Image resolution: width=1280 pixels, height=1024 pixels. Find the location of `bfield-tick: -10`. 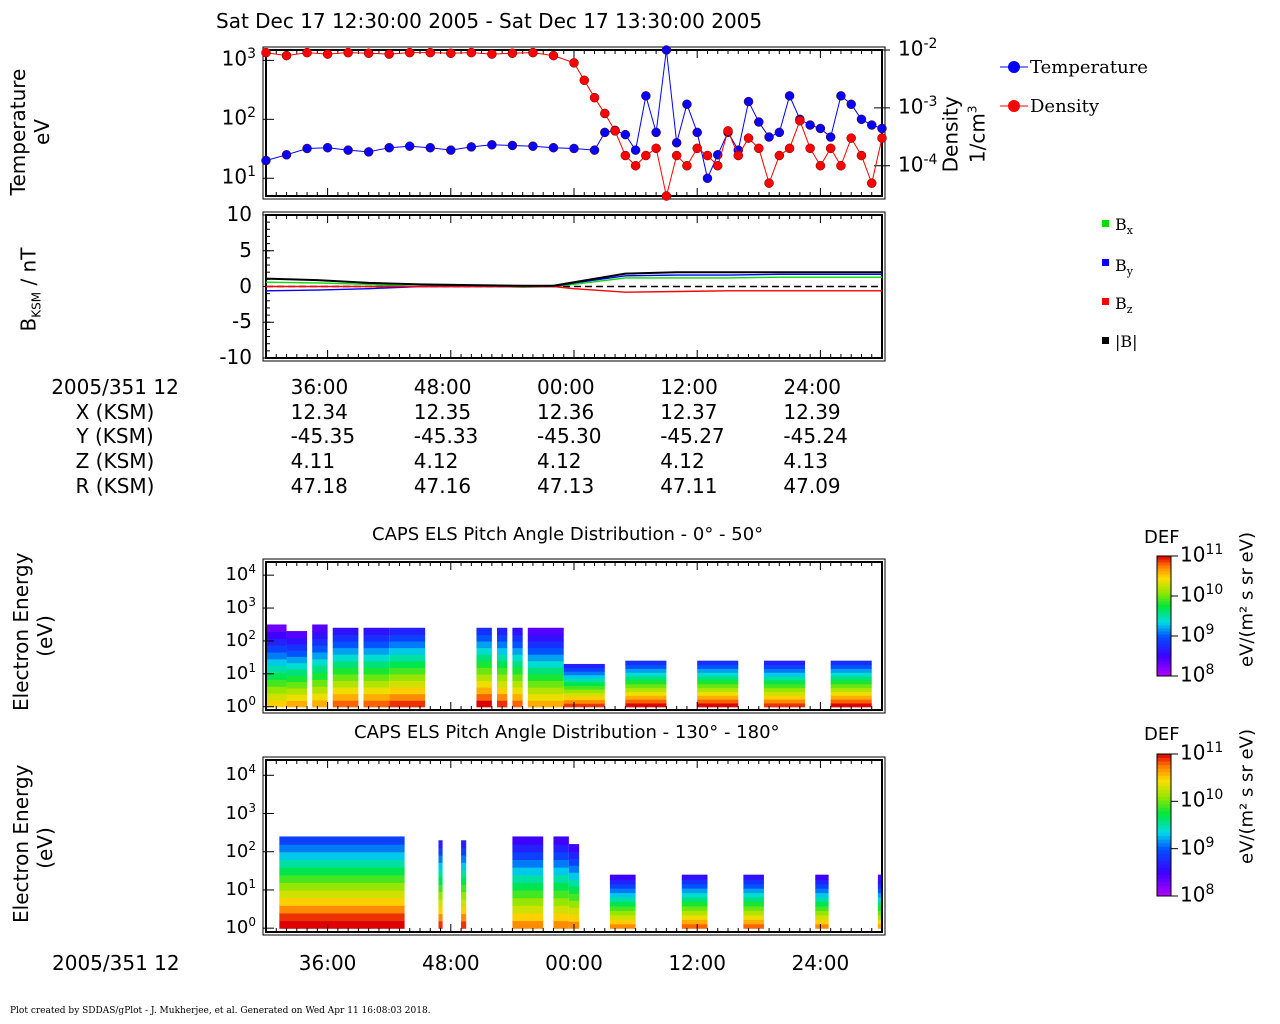

bfield-tick: -10 is located at coordinates (235, 357).